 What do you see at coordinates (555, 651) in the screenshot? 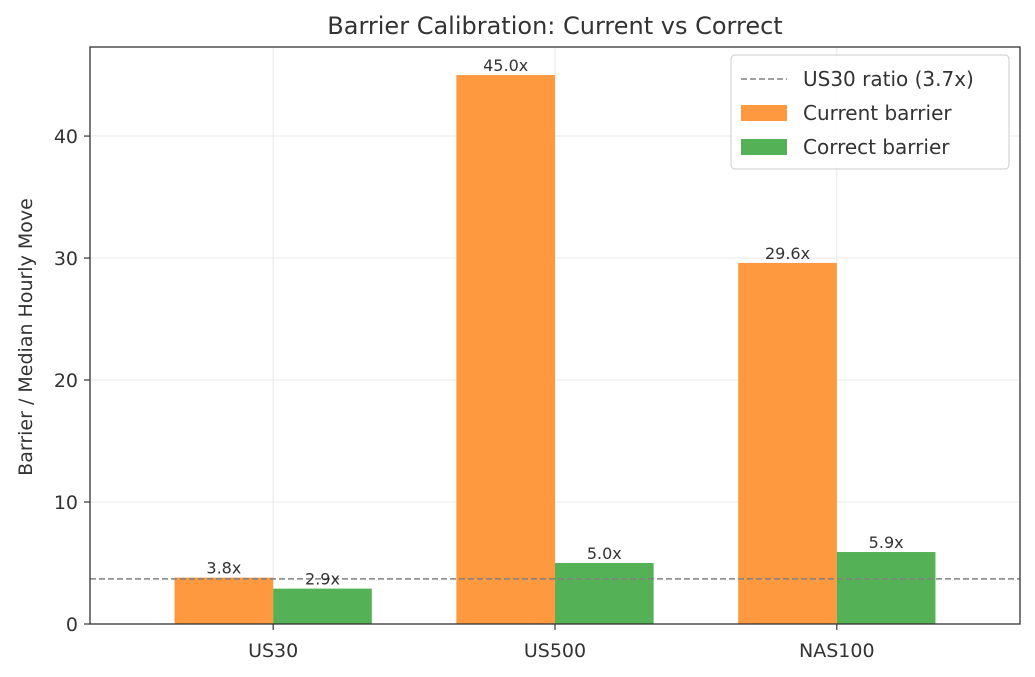
I see `x-tick-label: US500` at bounding box center [555, 651].